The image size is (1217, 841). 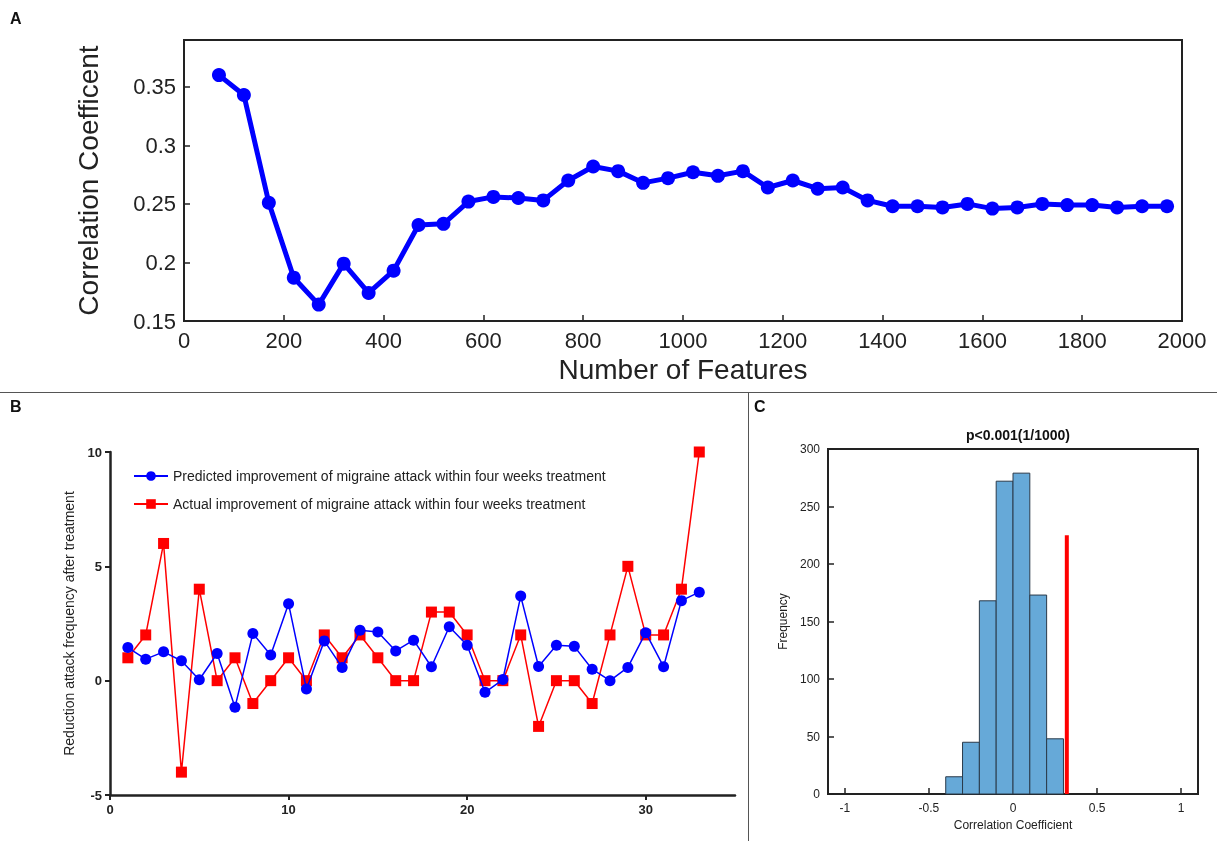 I want to click on x-axis-title: Number of Features, so click(x=683, y=370).